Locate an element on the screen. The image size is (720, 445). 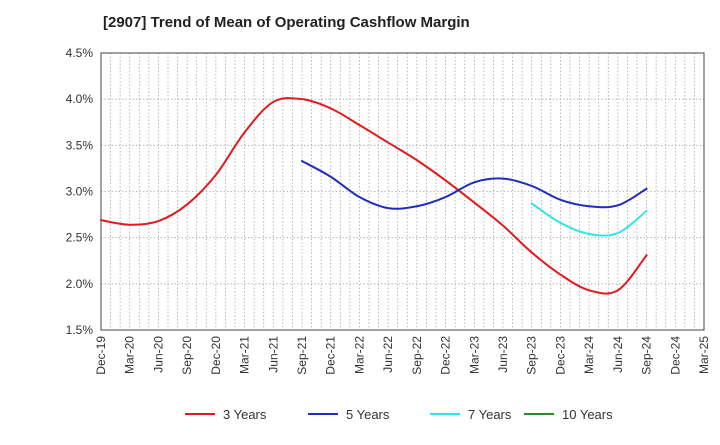
legend: 3 Years 5 Years 7 Years 10 Years is located at coordinates (399, 414).